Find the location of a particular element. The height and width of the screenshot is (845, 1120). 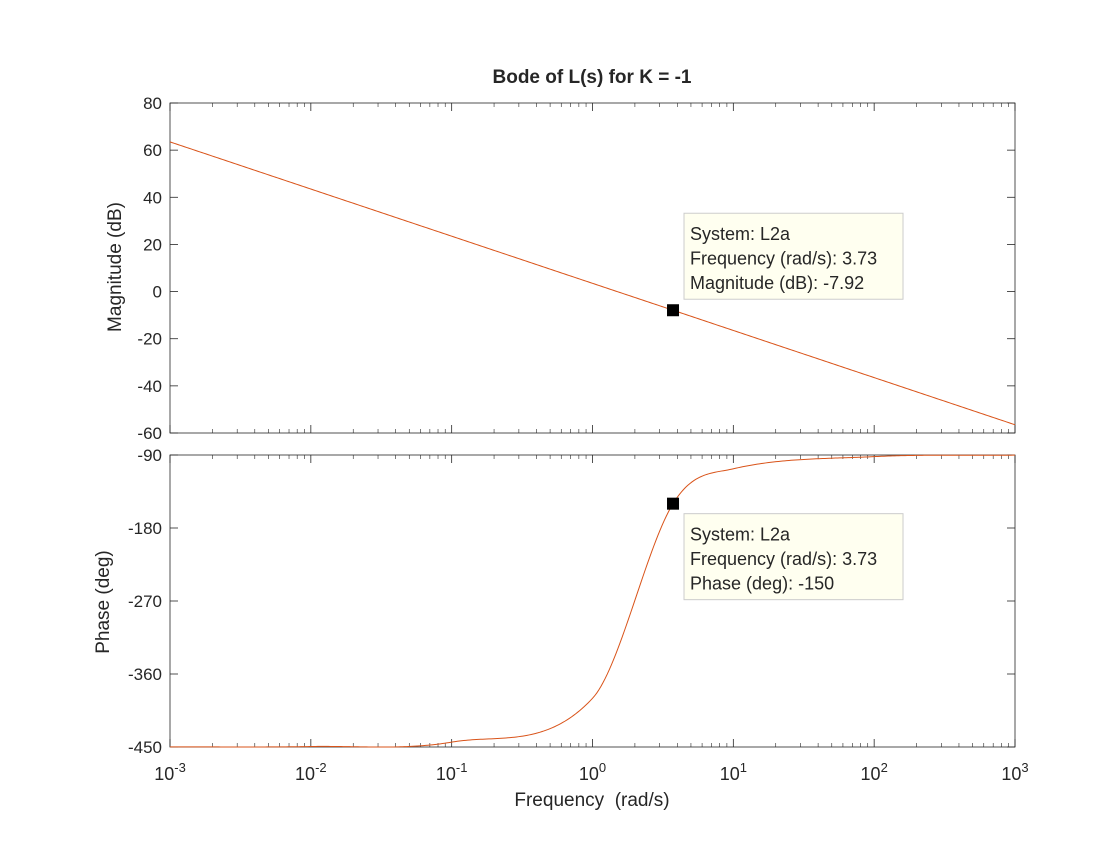

x-tick-label: 10⁻³ is located at coordinates (170, 772).